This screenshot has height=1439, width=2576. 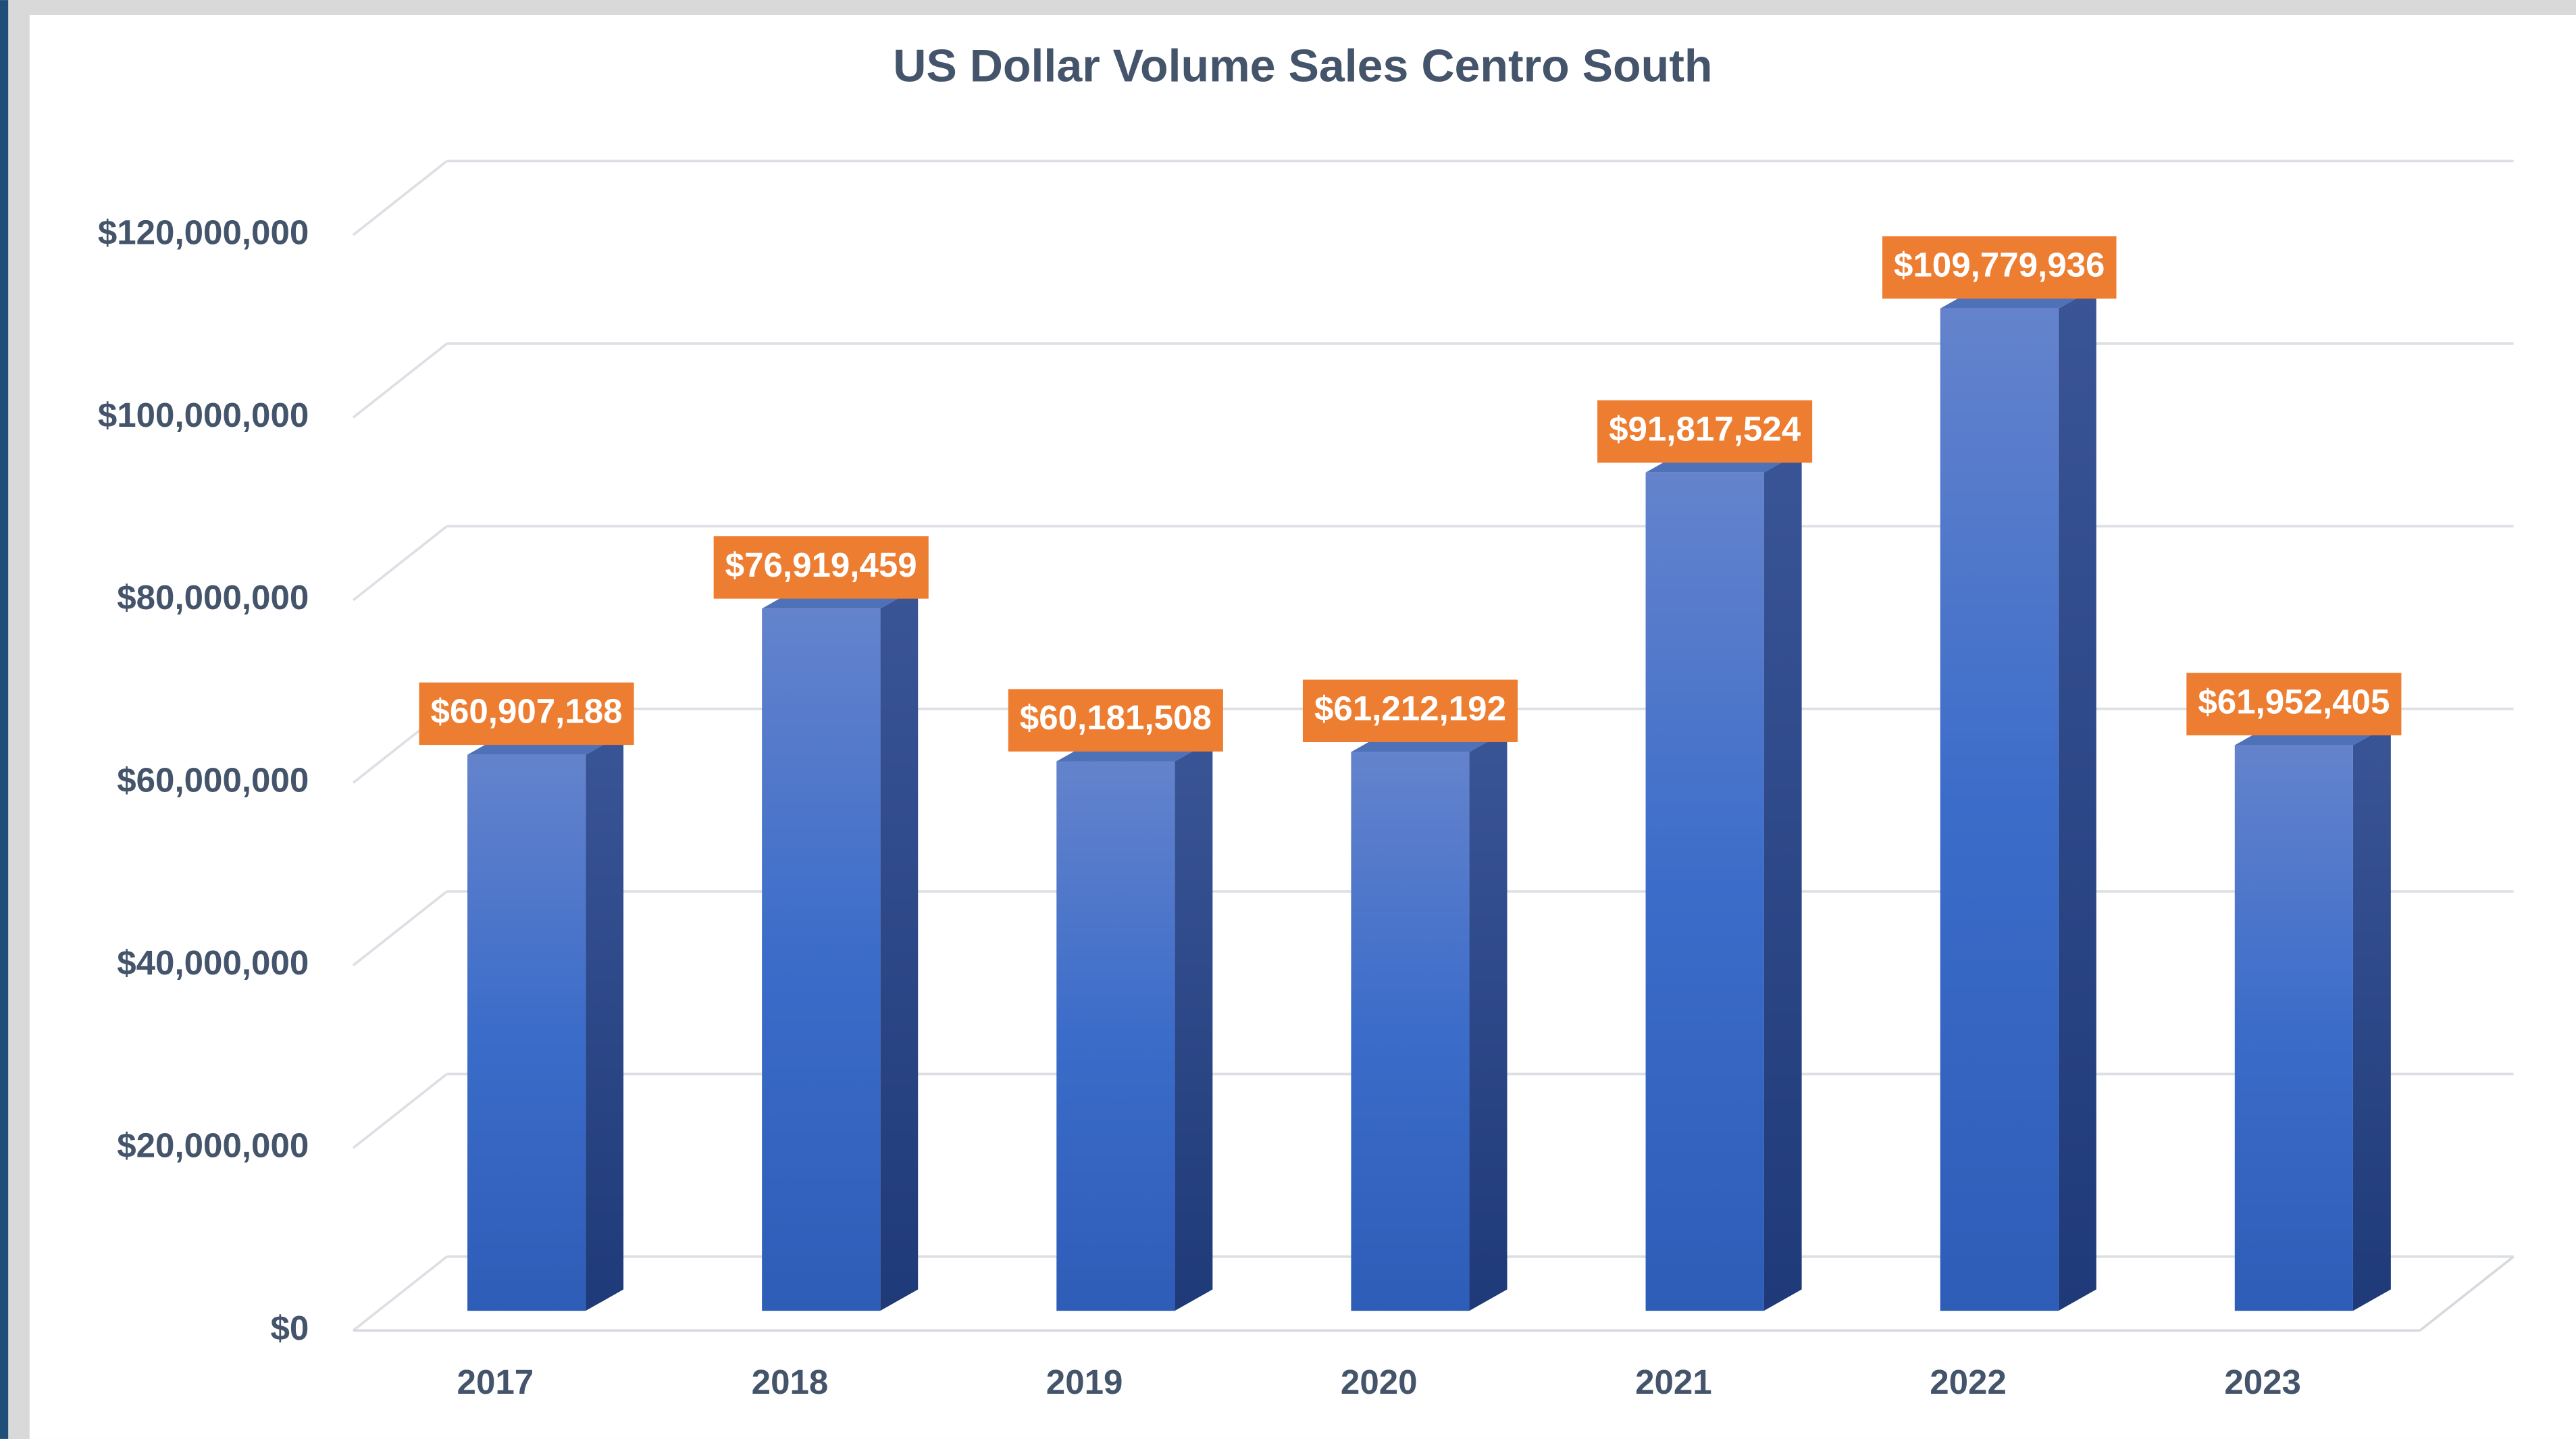 I want to click on y-tick-label: $60,000,000, so click(x=213, y=781).